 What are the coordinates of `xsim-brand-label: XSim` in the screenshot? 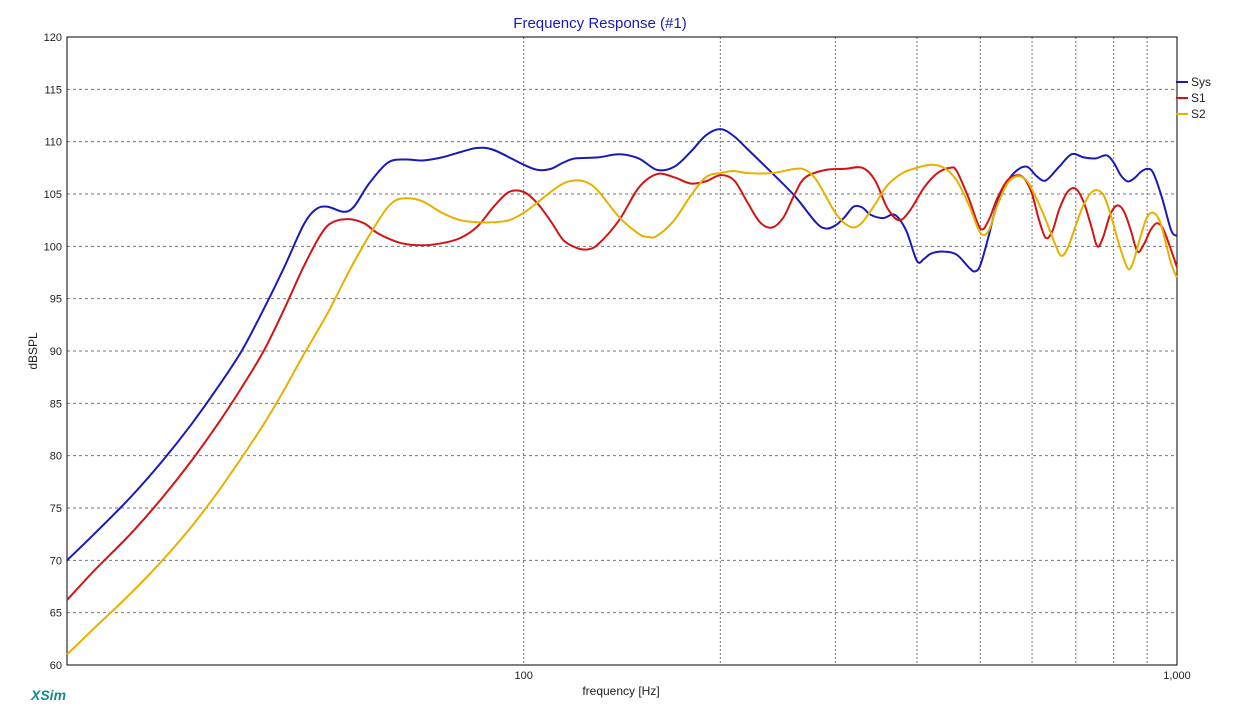 It's located at (49, 695).